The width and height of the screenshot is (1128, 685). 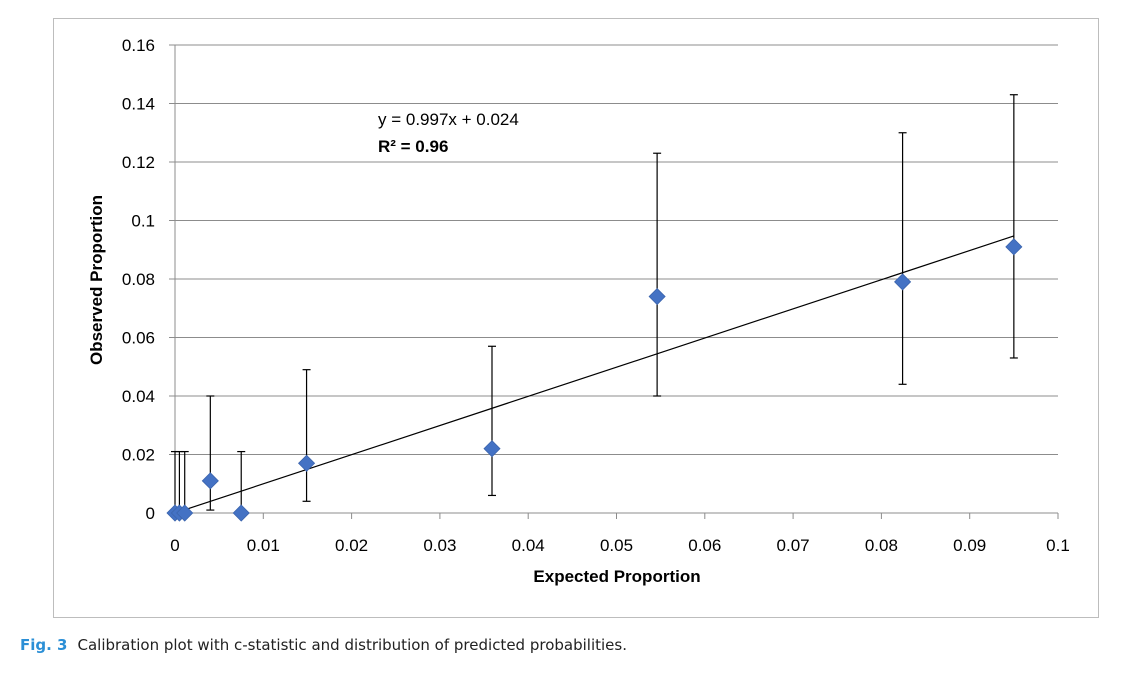 I want to click on x-tick-label: 0.02, so click(x=351, y=545).